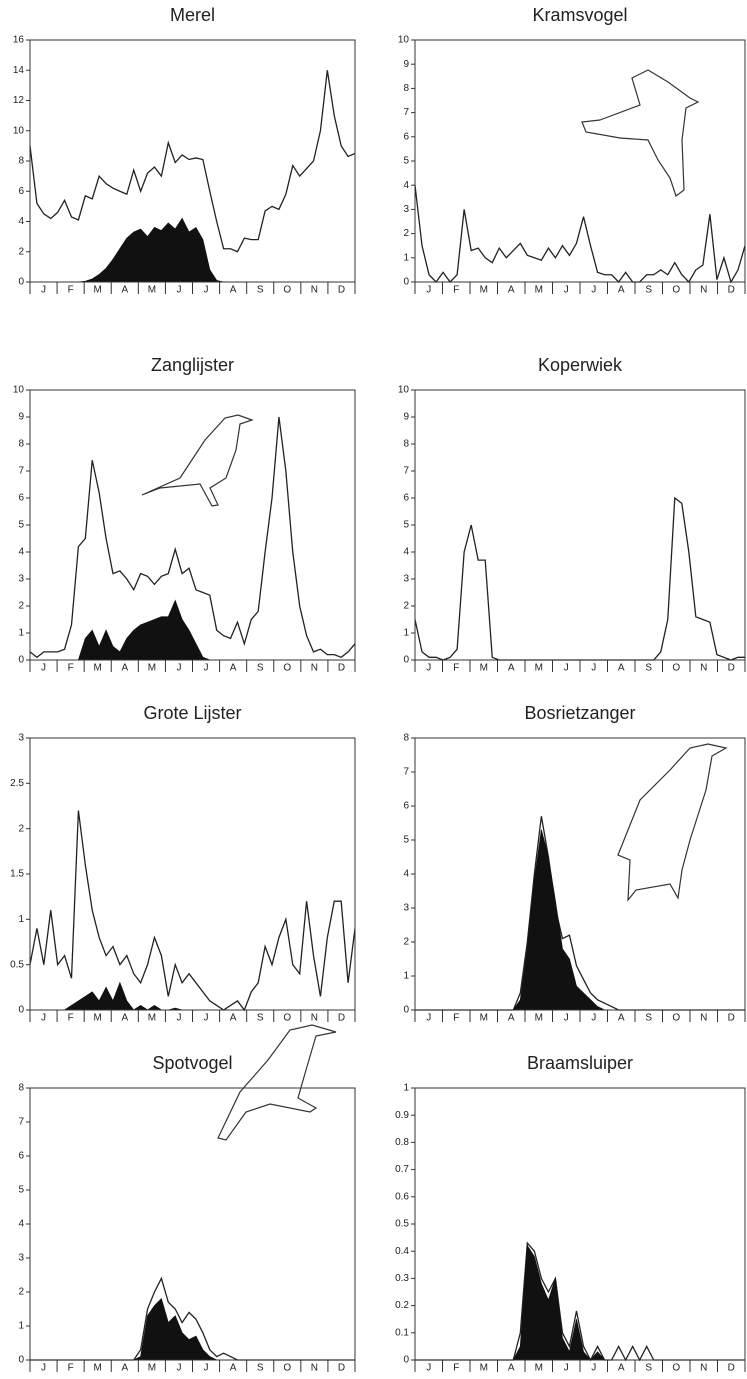 The height and width of the screenshot is (1379, 747). What do you see at coordinates (580, 1063) in the screenshot?
I see `chart-title: Braamsluiper` at bounding box center [580, 1063].